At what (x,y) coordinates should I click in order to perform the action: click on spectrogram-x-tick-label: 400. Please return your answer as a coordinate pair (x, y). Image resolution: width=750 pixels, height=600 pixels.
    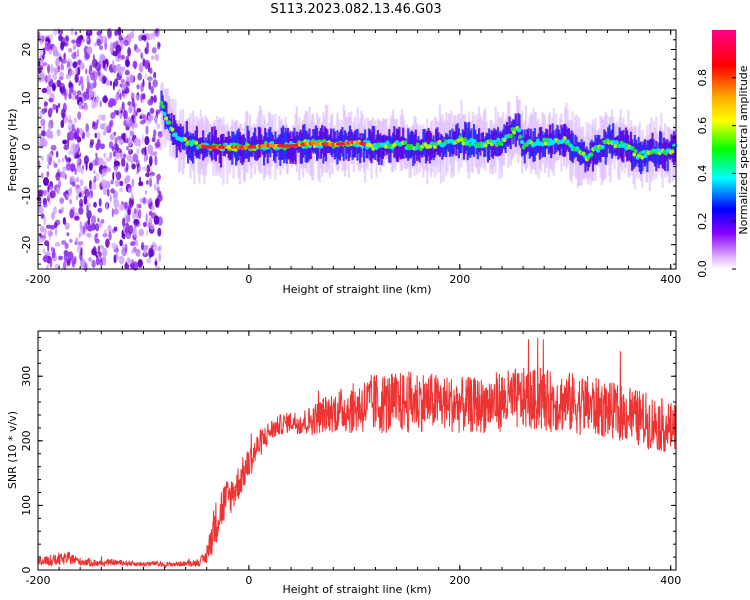
    Looking at the image, I should click on (670, 279).